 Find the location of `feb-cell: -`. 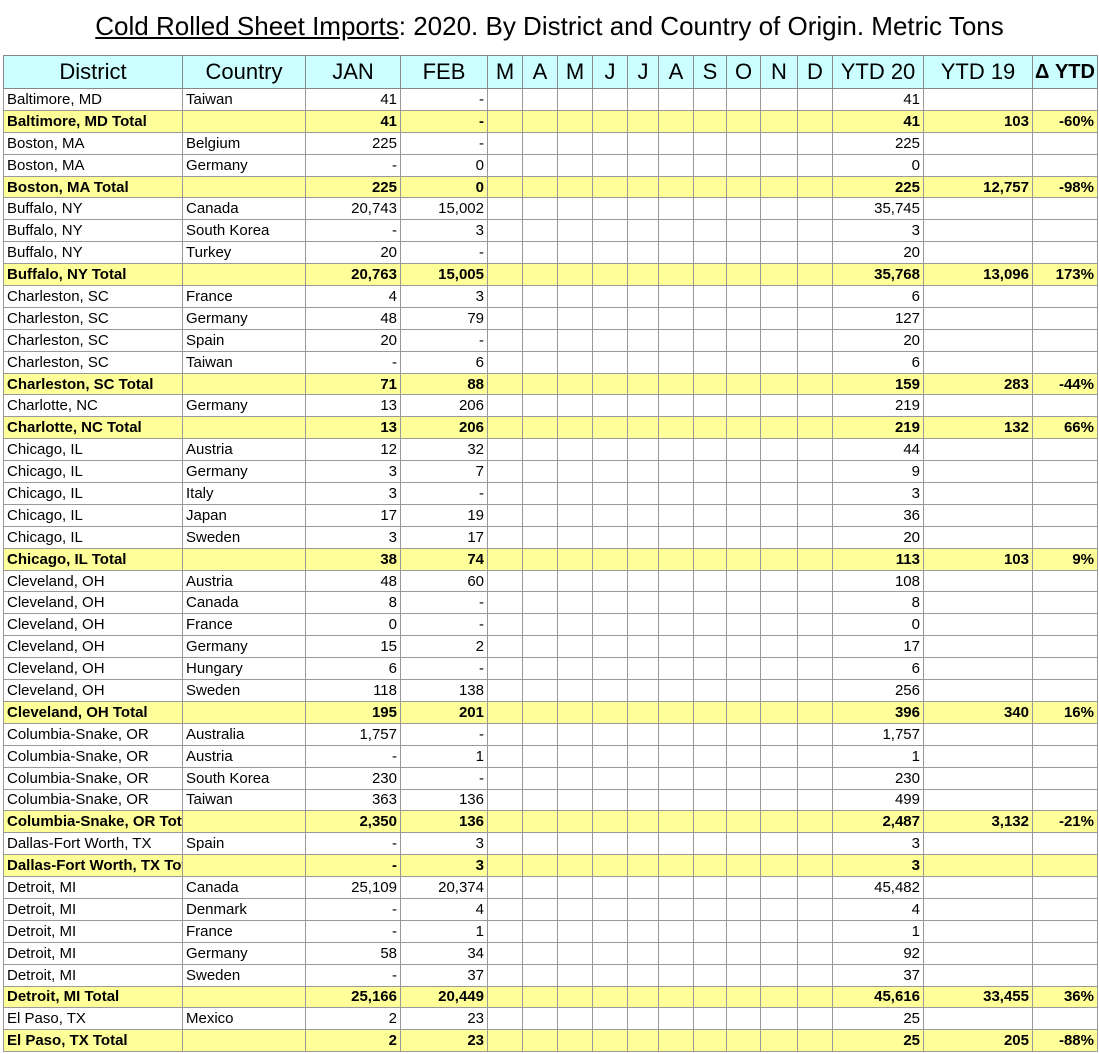

feb-cell: - is located at coordinates (444, 625).